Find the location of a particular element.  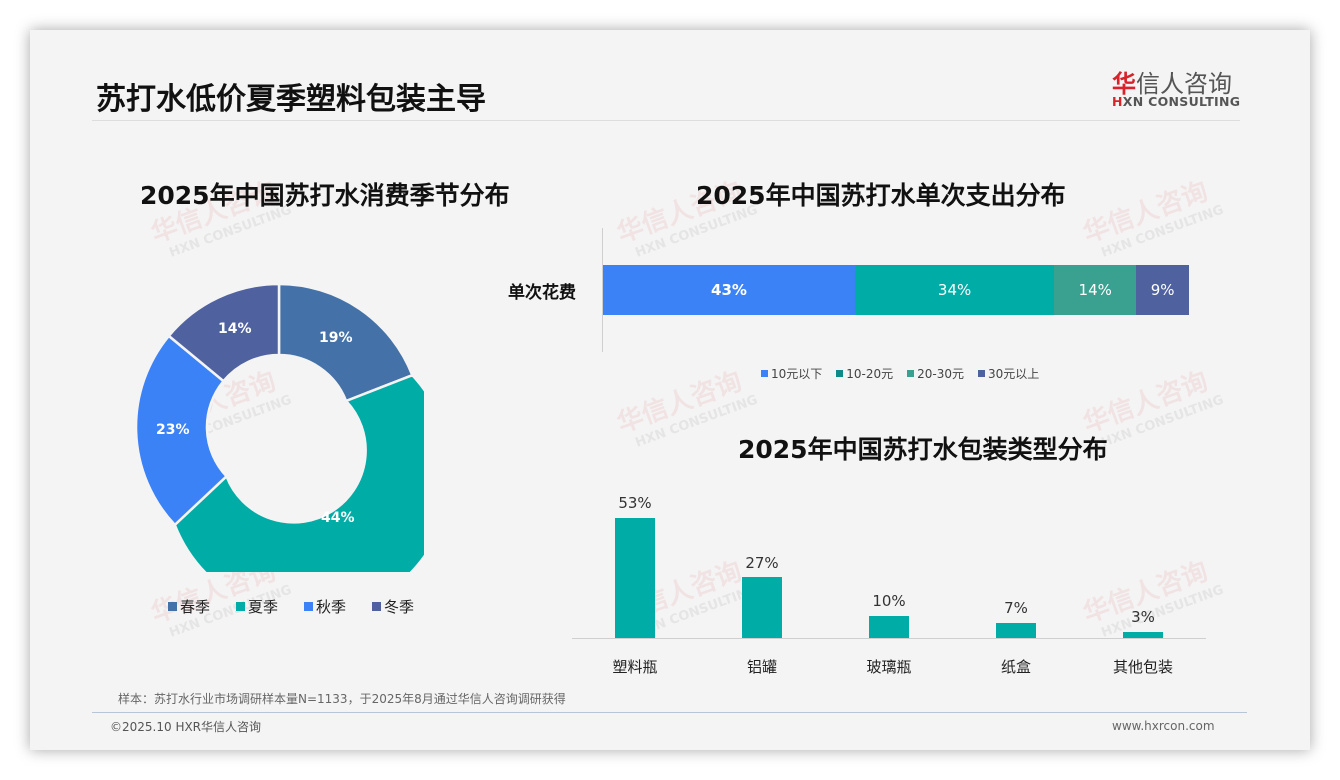

logo-red-char: 华 is located at coordinates (1124, 84).